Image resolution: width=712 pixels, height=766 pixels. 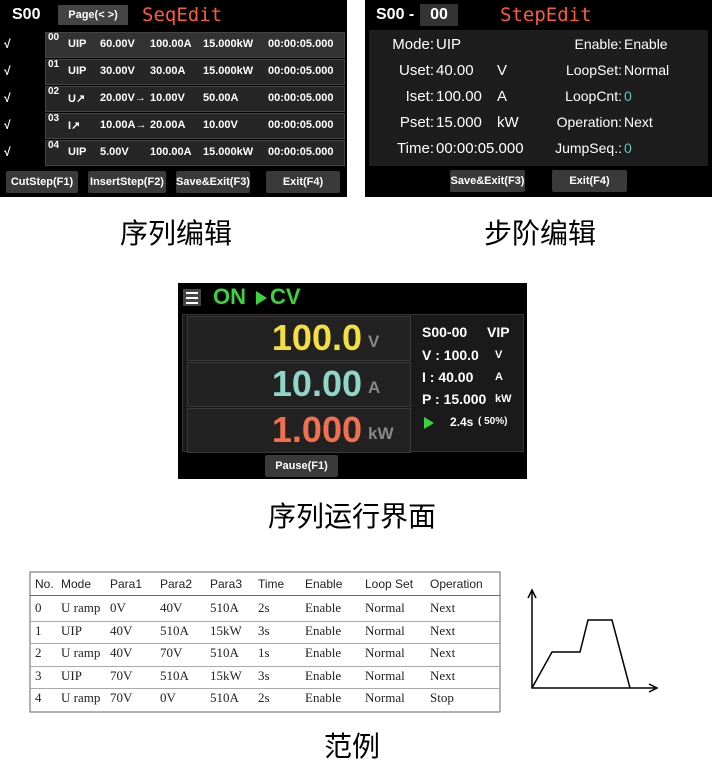 I want to click on field-label: Iset:, so click(x=419, y=96).